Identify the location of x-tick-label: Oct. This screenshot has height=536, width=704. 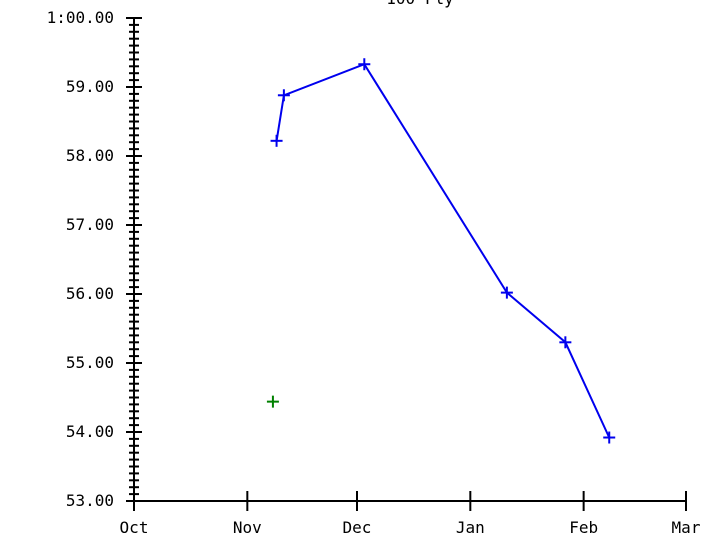
(134, 527).